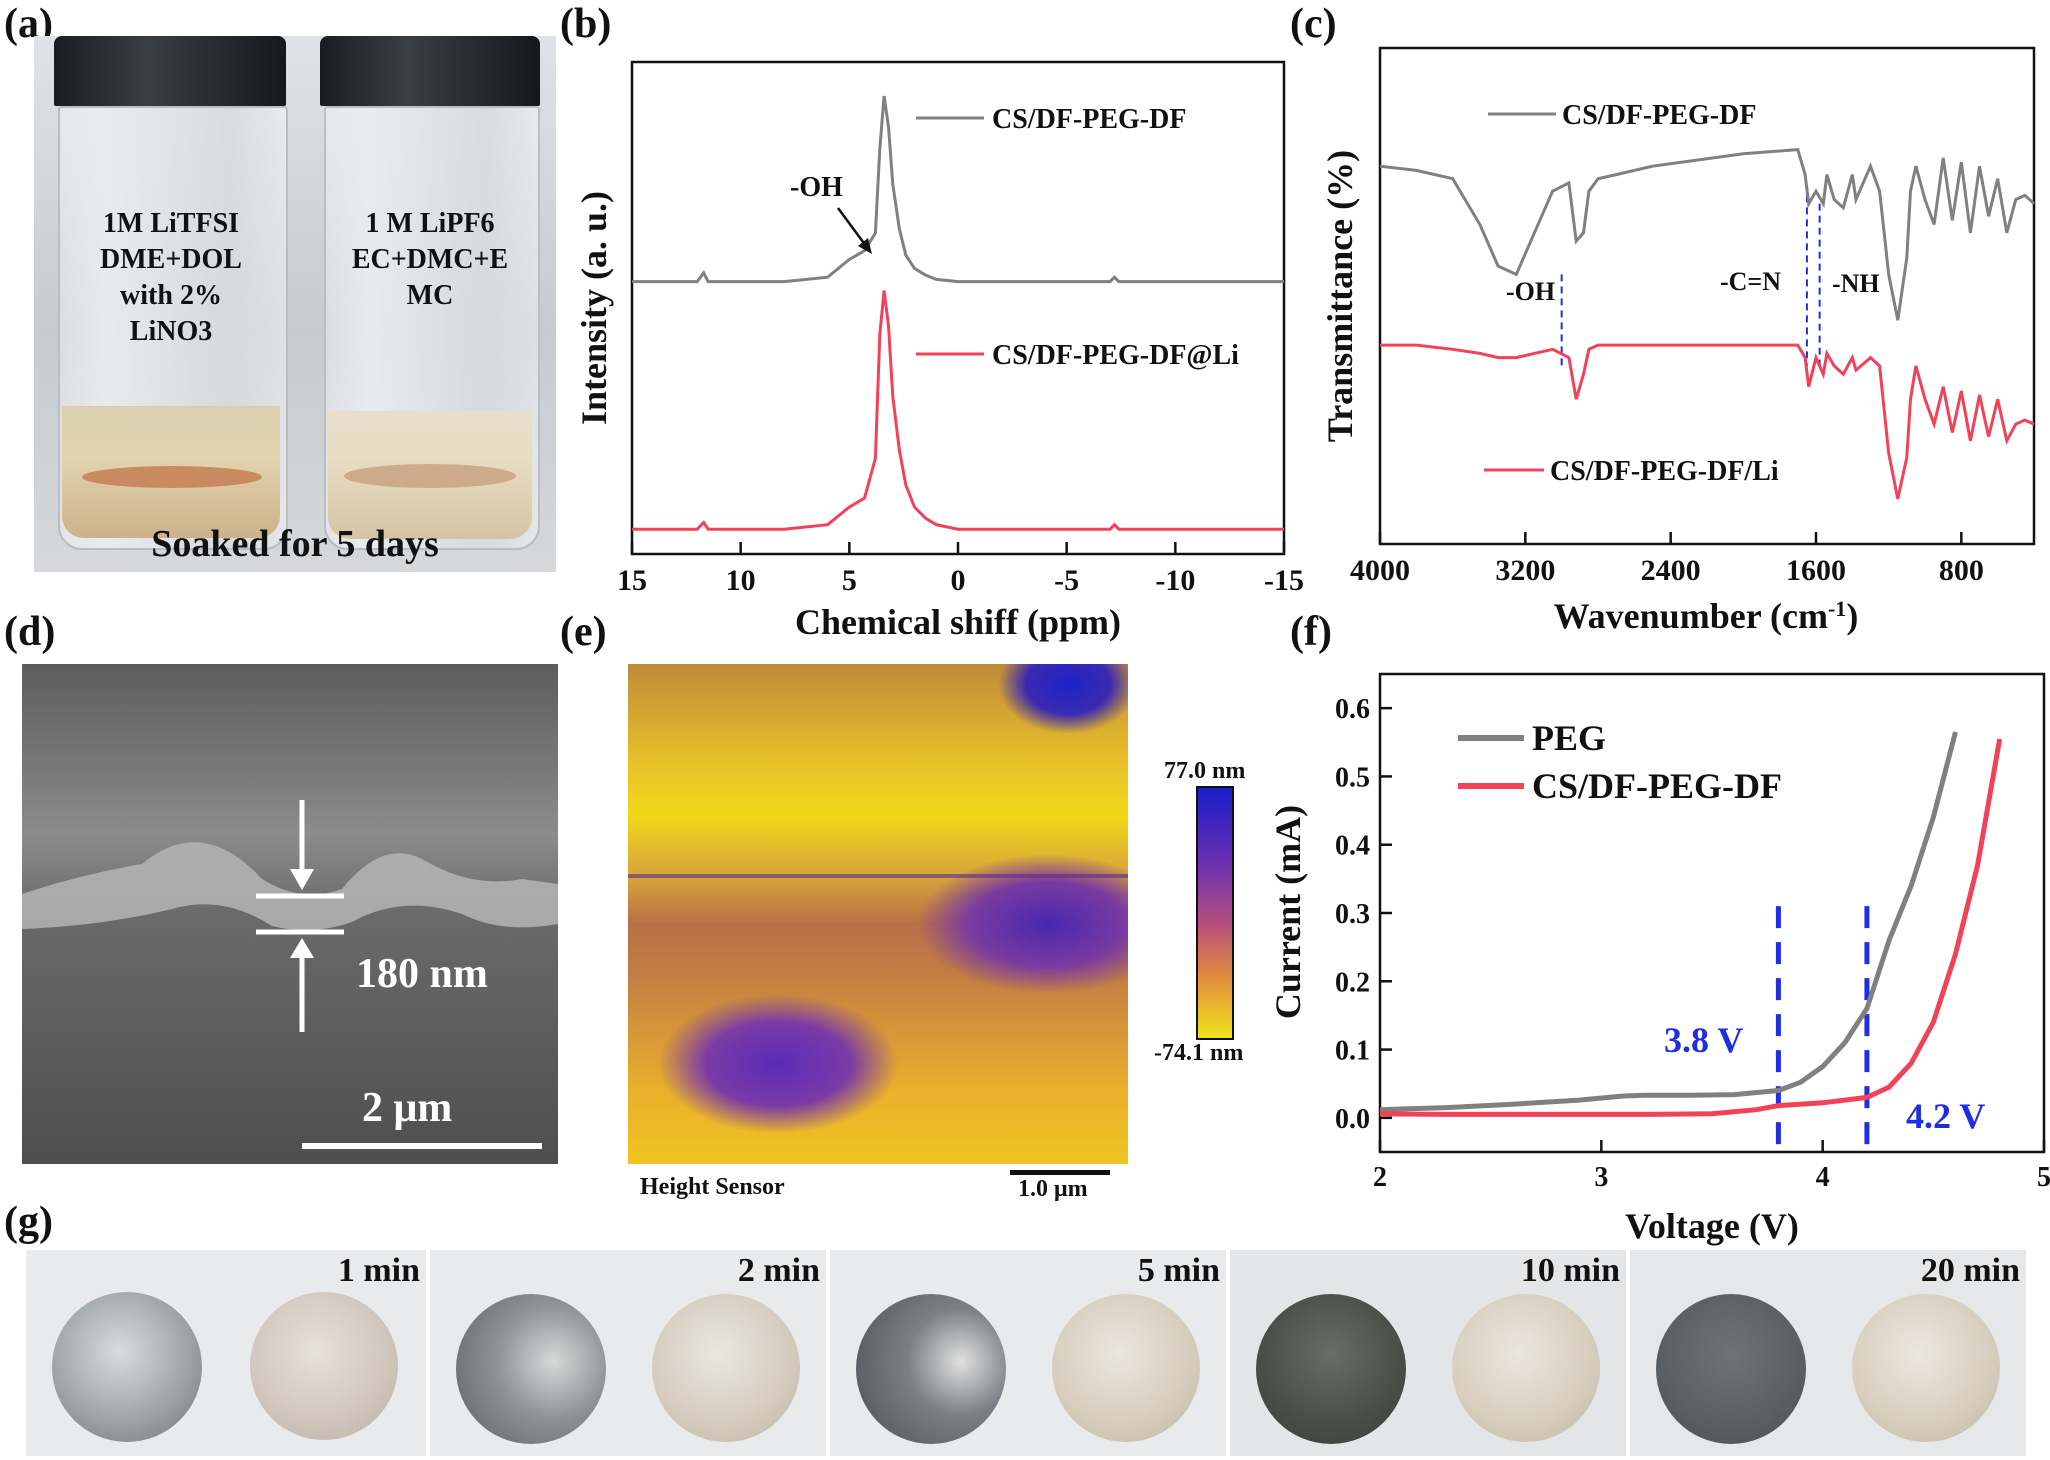  What do you see at coordinates (1664, 471) in the screenshot?
I see `ftir-legend-label-1: CS/DF-PEG-DF/Li` at bounding box center [1664, 471].